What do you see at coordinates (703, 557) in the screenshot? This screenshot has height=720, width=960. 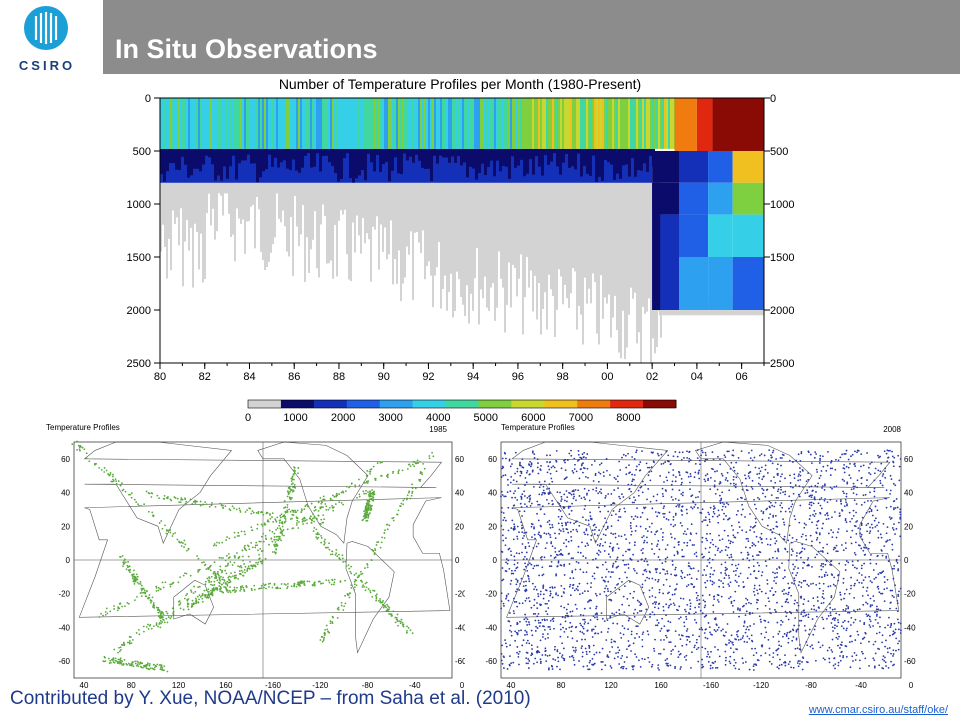 I see `continent-outline` at bounding box center [703, 557].